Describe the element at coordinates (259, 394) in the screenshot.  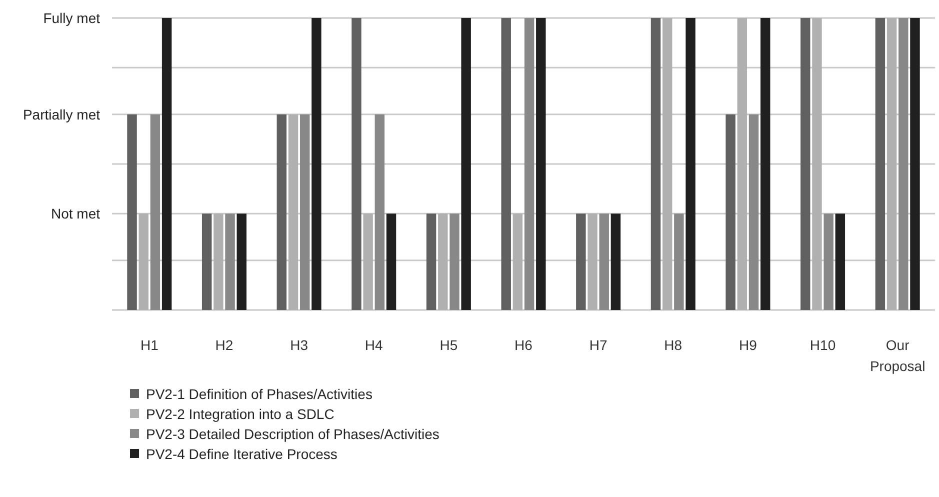
I see `legend-label: PV2-1 Definition of Phases/Activities` at that location.